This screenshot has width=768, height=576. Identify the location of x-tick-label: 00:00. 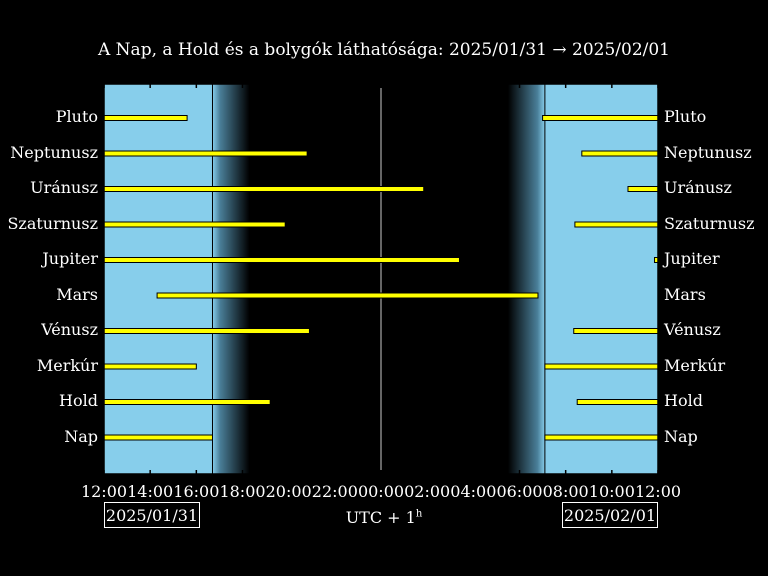
(381, 491).